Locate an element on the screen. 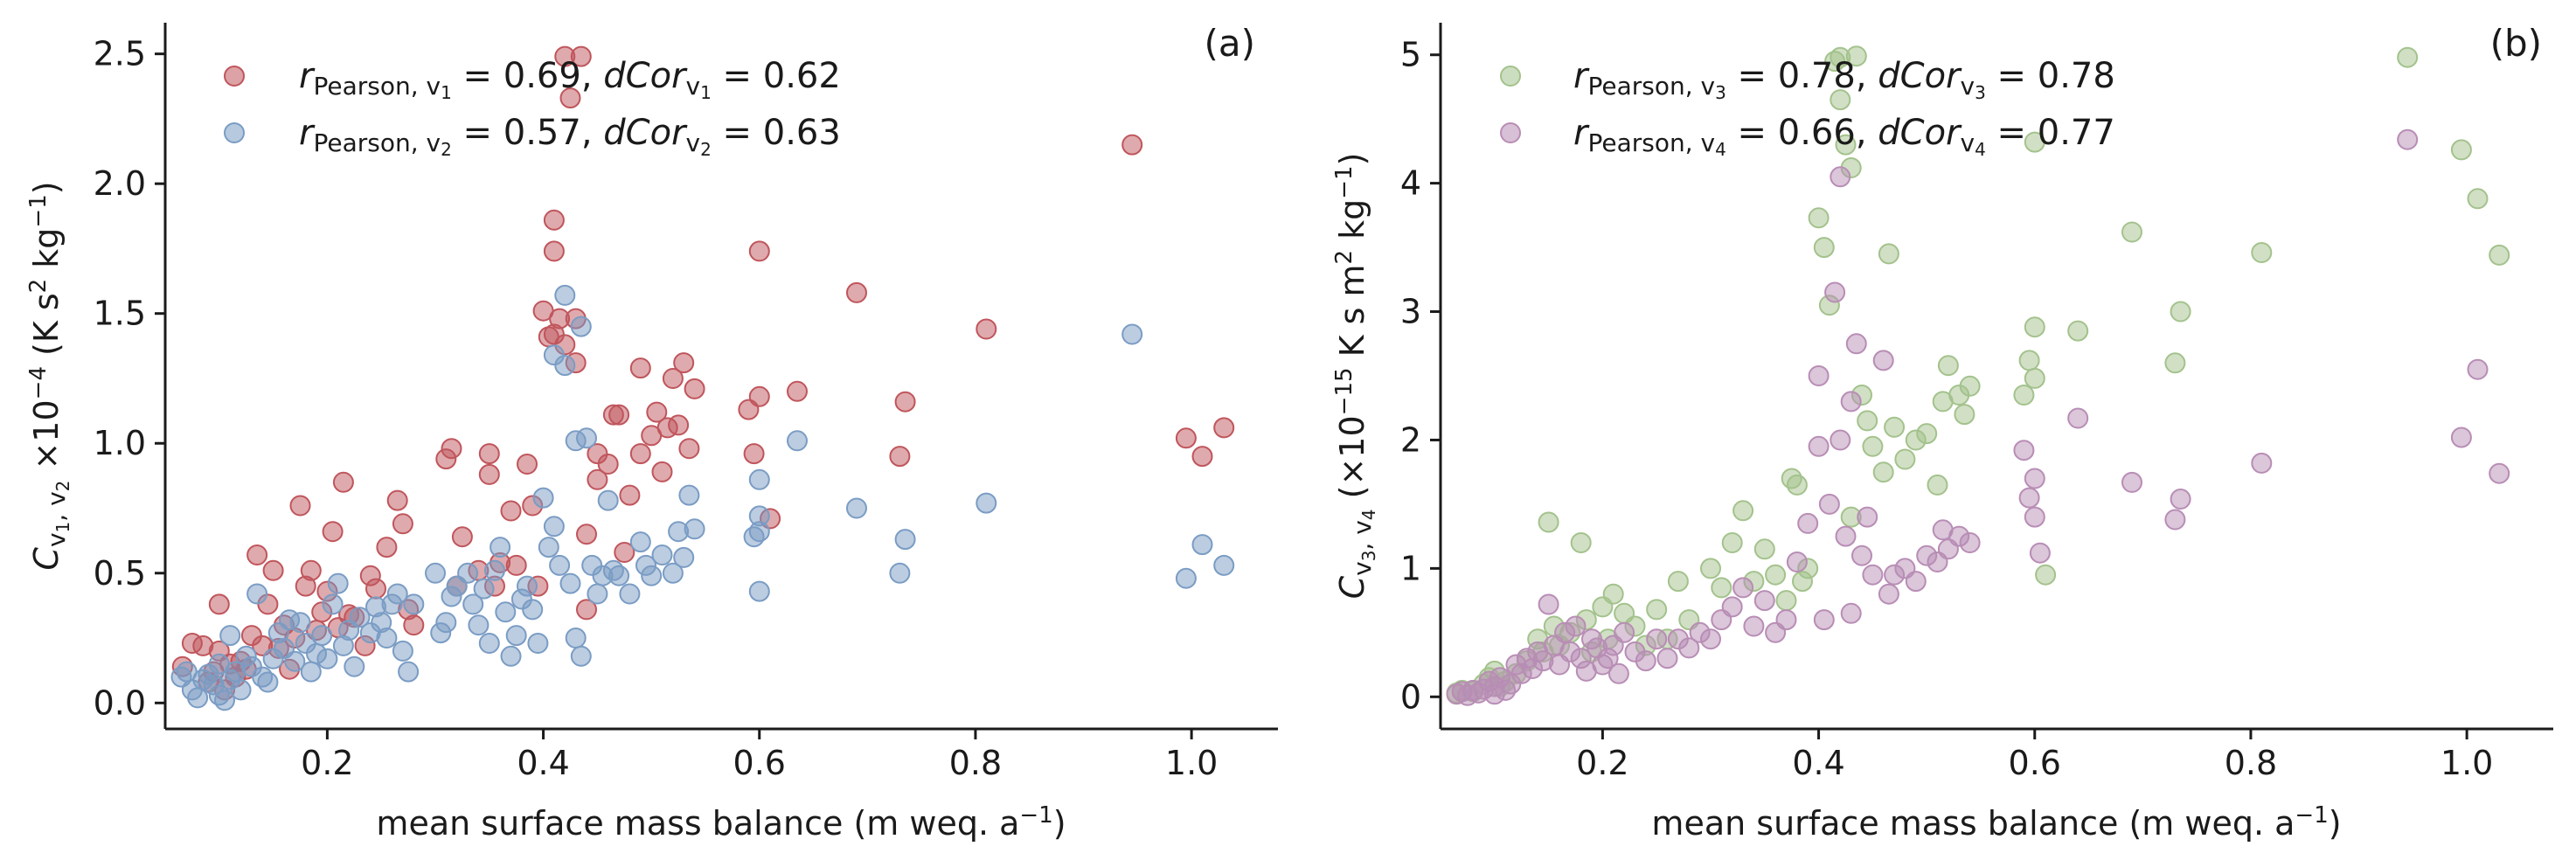 The height and width of the screenshot is (867, 2576). panel-b-y-ticks: 0 1 2 3 4 5 is located at coordinates (1421, 376).